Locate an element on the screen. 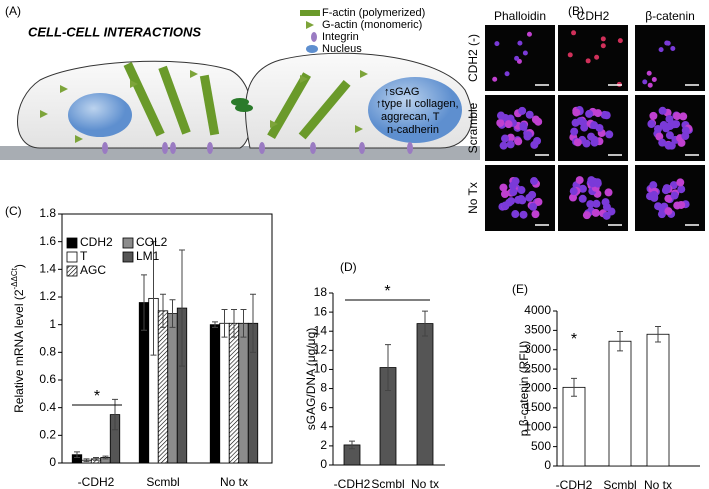 The image size is (709, 489). y-tick-label: 1 is located at coordinates (52, 324).